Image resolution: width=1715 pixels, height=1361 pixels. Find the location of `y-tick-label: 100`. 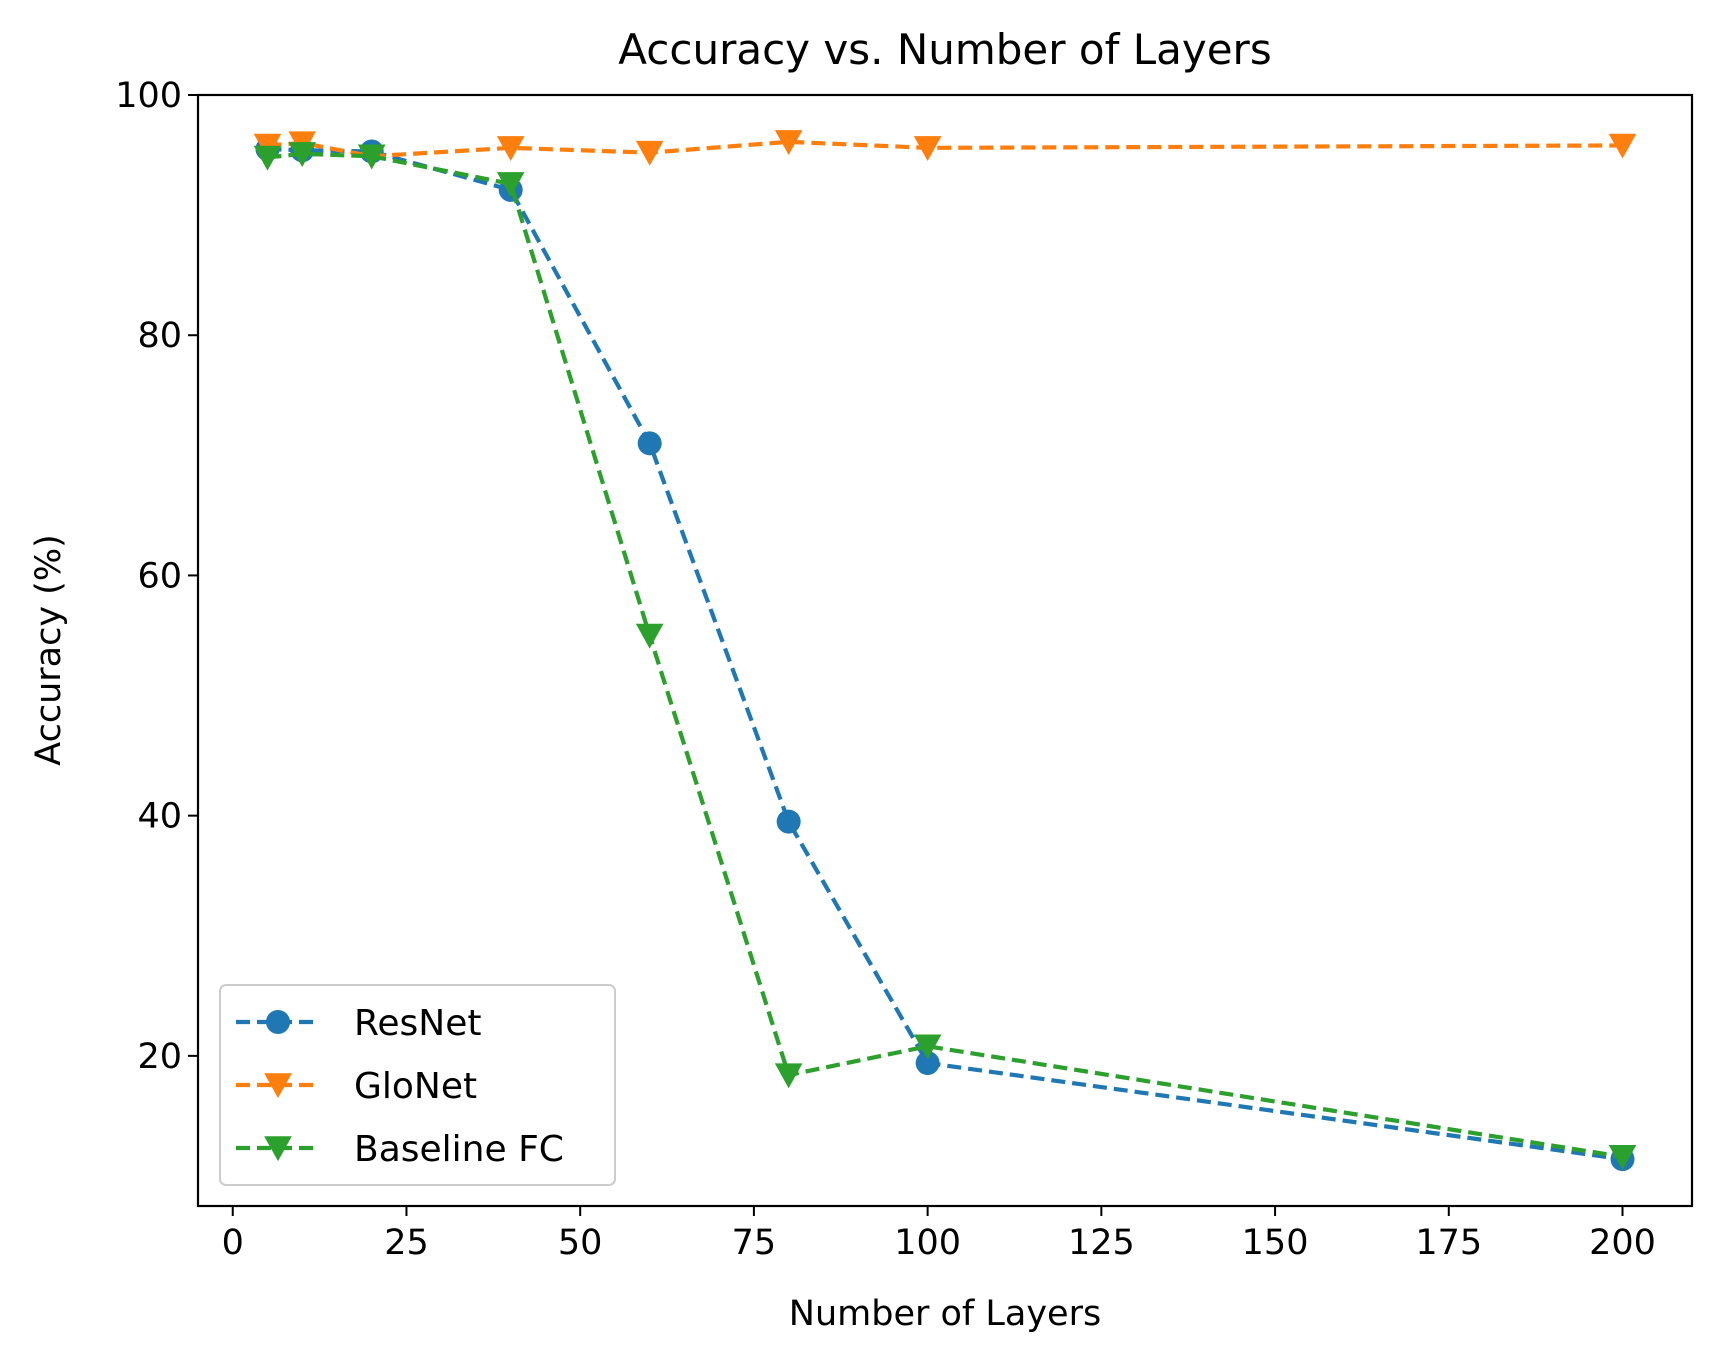

y-tick-label: 100 is located at coordinates (148, 96).